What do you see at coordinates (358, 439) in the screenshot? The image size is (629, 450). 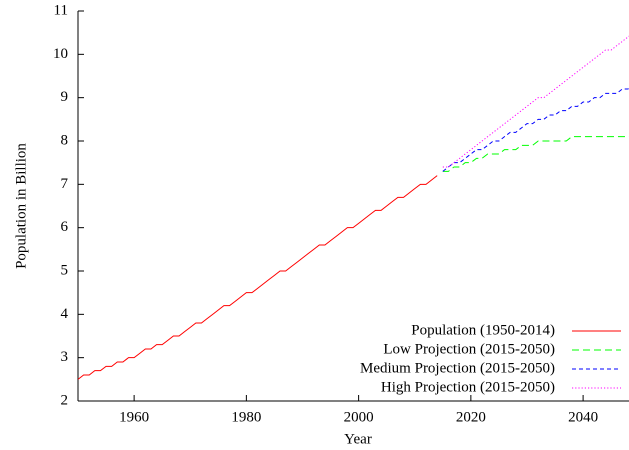 I see `x-axis-label: Year` at bounding box center [358, 439].